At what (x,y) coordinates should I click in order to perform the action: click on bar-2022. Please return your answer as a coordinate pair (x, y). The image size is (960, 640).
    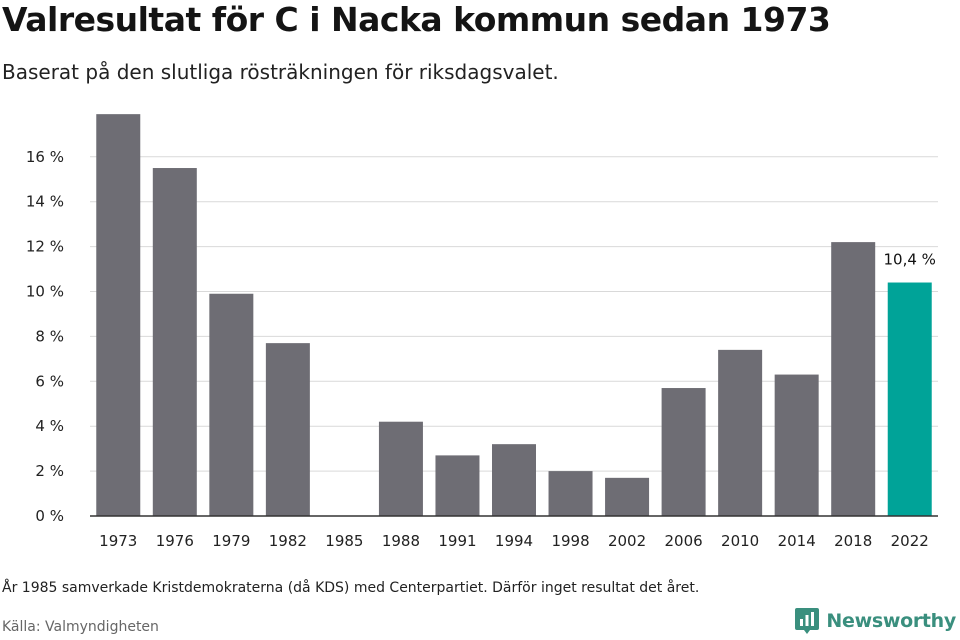
    Looking at the image, I should click on (909, 399).